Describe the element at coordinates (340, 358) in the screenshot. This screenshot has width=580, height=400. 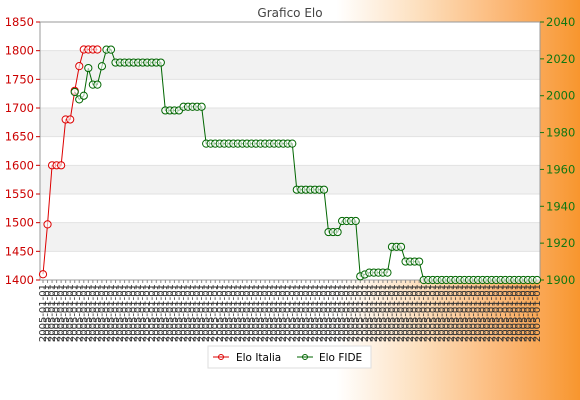
I see `legend-label-elo-fide: Elo FIDE` at that location.